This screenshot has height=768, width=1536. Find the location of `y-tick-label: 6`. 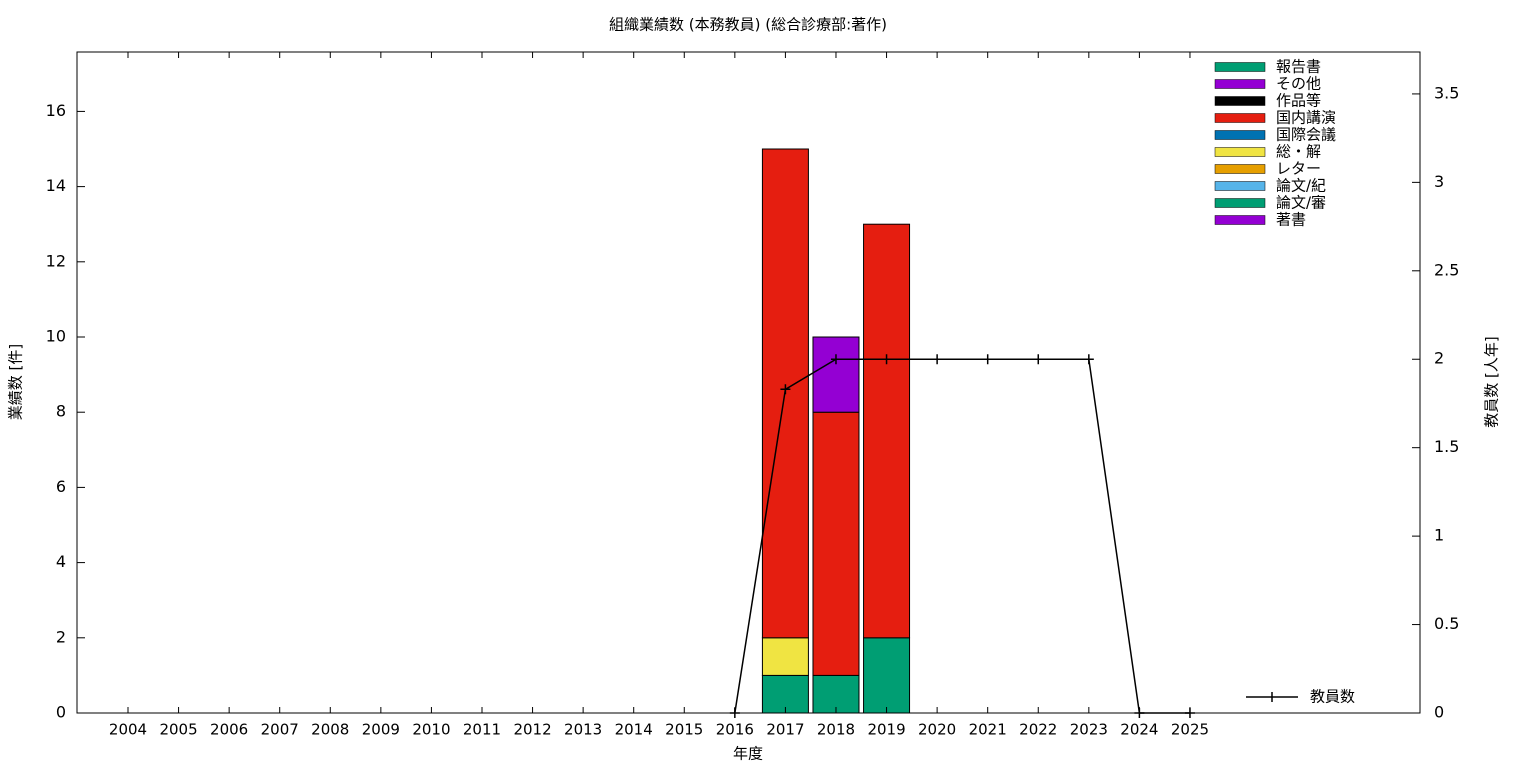

y-tick-label: 6 is located at coordinates (61, 486).